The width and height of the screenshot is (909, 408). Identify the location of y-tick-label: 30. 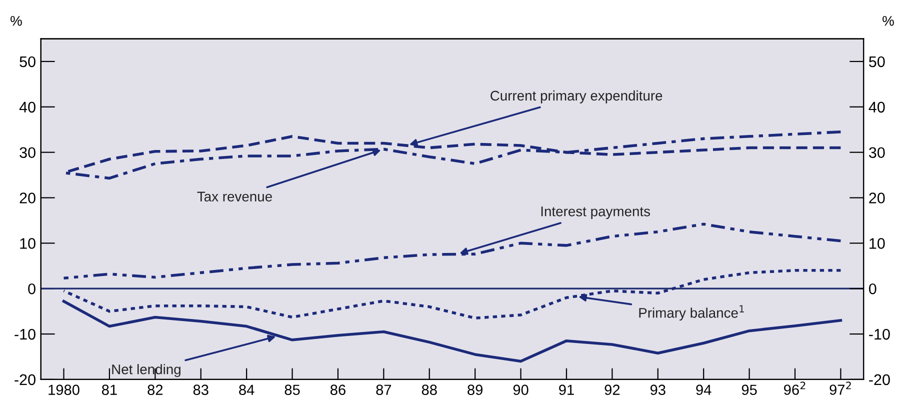
(28, 152).